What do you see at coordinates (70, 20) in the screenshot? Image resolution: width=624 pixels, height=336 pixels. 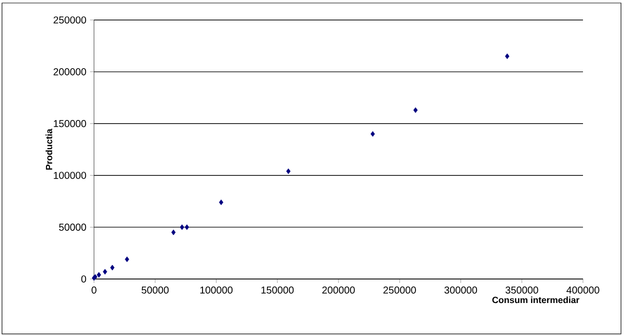 I see `y-tick-label: 250000` at bounding box center [70, 20].